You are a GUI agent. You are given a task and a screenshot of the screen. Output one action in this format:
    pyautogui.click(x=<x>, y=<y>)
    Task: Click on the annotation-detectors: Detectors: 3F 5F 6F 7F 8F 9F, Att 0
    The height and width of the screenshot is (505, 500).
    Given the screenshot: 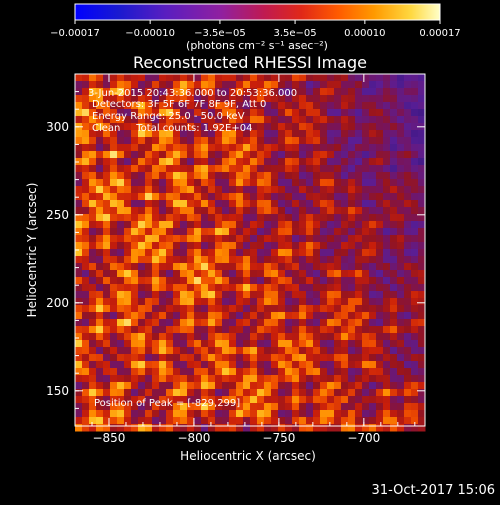 What is the action you would take?
    pyautogui.click(x=179, y=104)
    